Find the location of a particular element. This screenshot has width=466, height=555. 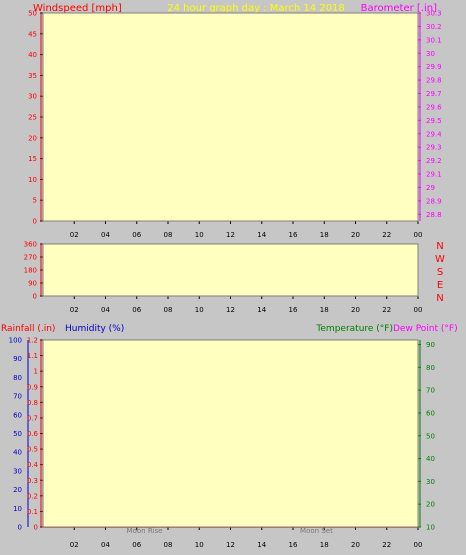

windspeed-axis-label: Windspeed [mph] is located at coordinates (77, 8).